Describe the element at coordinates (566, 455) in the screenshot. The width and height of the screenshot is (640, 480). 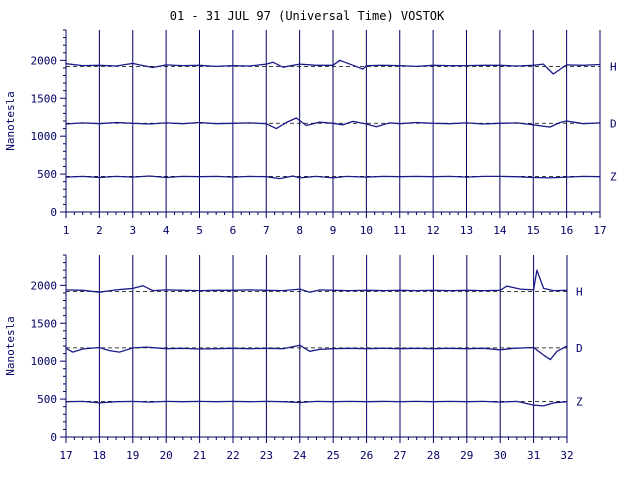
I see `x-tick-label: 32` at that location.